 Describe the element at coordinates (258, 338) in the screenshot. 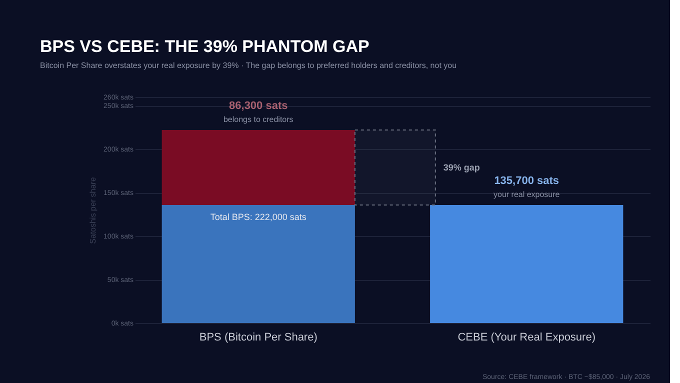

I see `x-tick-label: BPS (Bitcoin Per Share)` at that location.